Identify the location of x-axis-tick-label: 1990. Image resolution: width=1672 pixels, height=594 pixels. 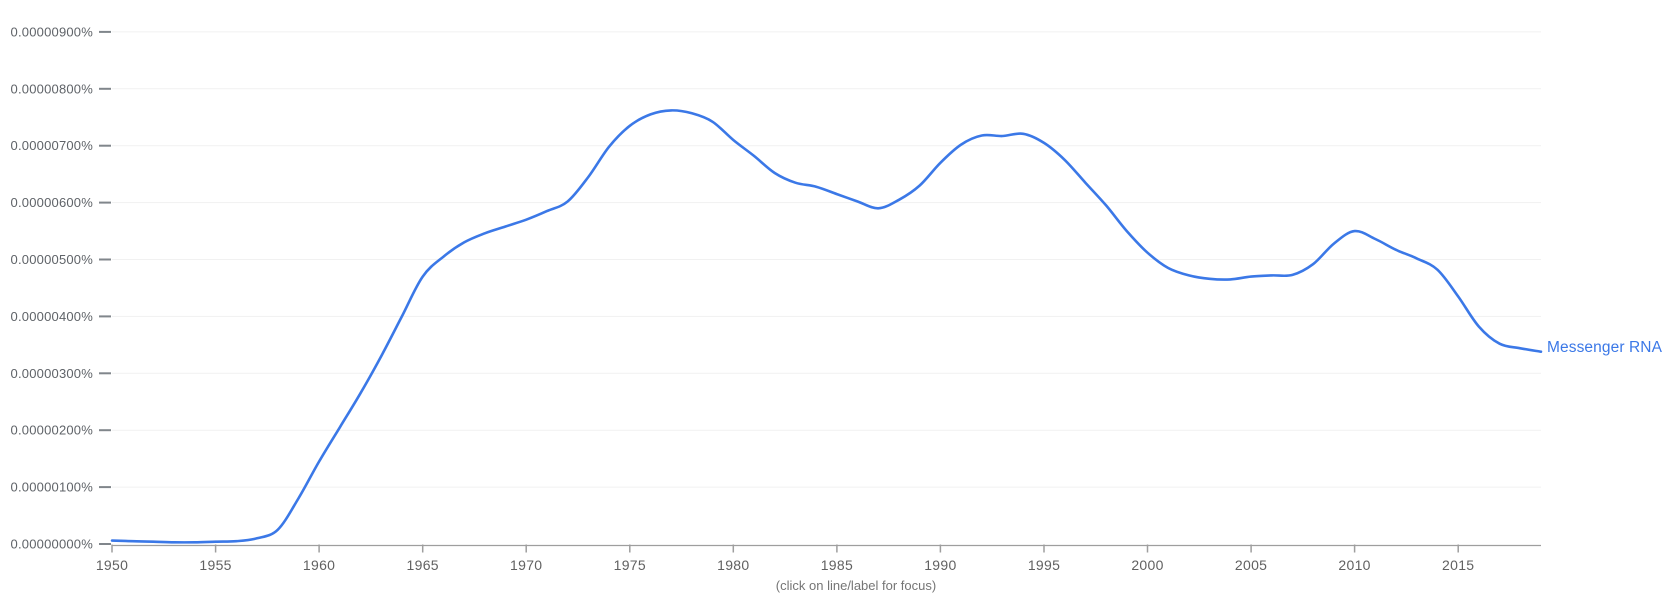
(940, 565).